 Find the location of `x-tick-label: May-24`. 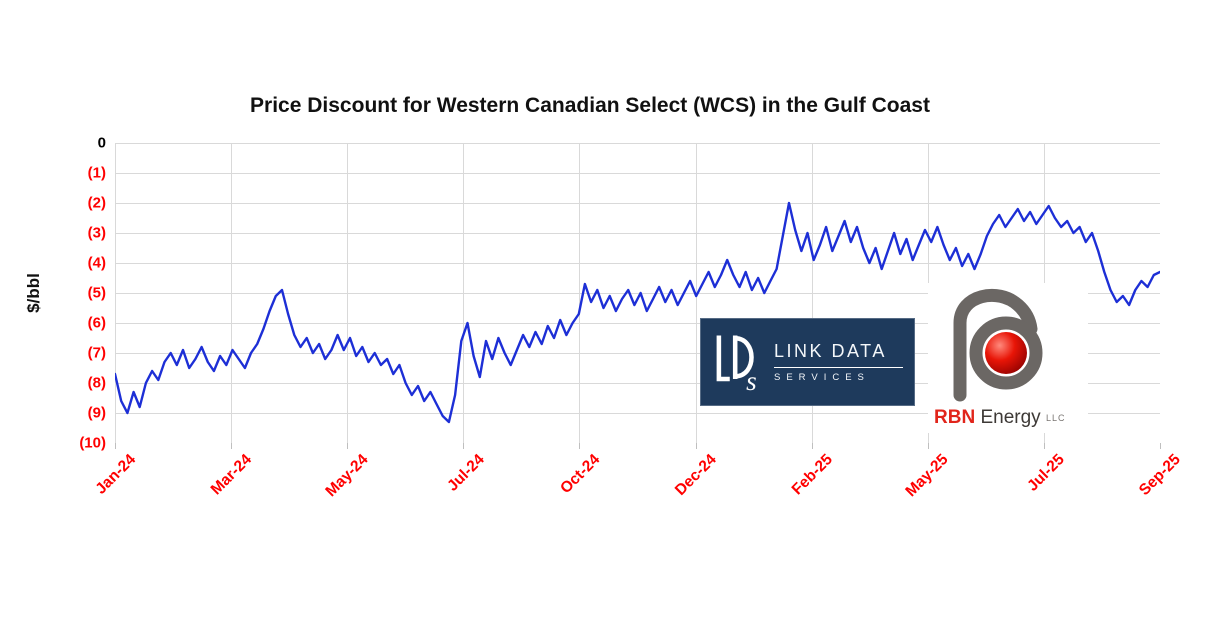

x-tick-label: May-24 is located at coordinates (347, 476).